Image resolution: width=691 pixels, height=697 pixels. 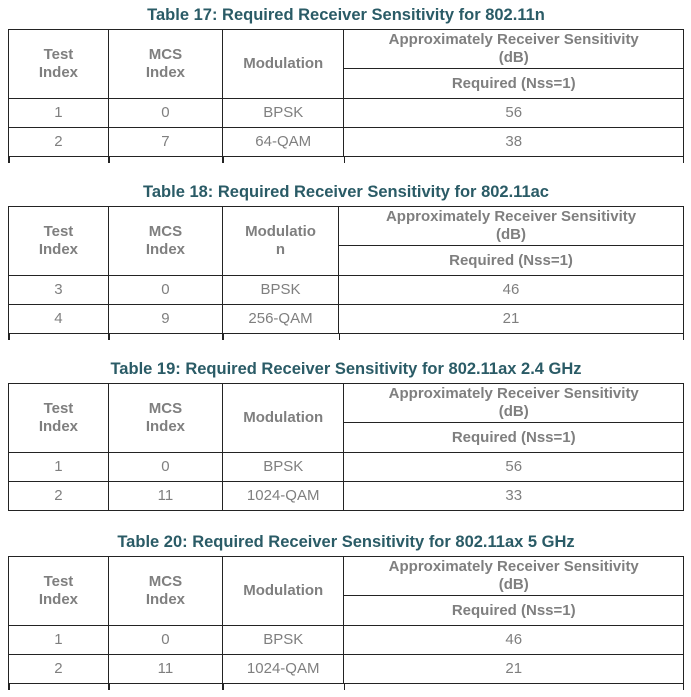 What do you see at coordinates (58, 319) in the screenshot?
I see `cell-test-index: 4` at bounding box center [58, 319].